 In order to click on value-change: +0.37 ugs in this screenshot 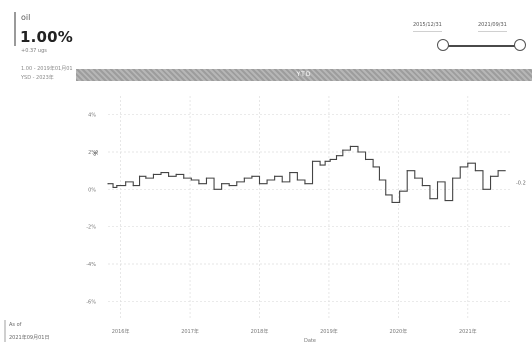, I will do `click(34, 51)`.